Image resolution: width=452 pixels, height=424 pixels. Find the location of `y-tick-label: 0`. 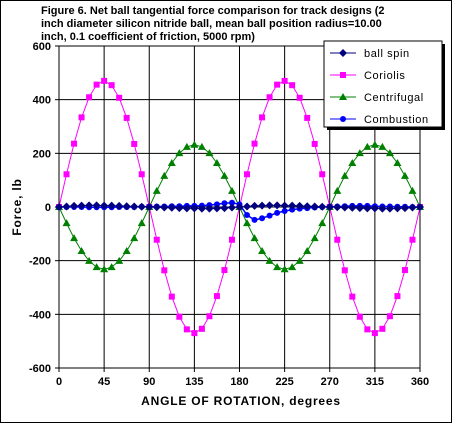

y-tick-label: 0 is located at coordinates (48, 208).